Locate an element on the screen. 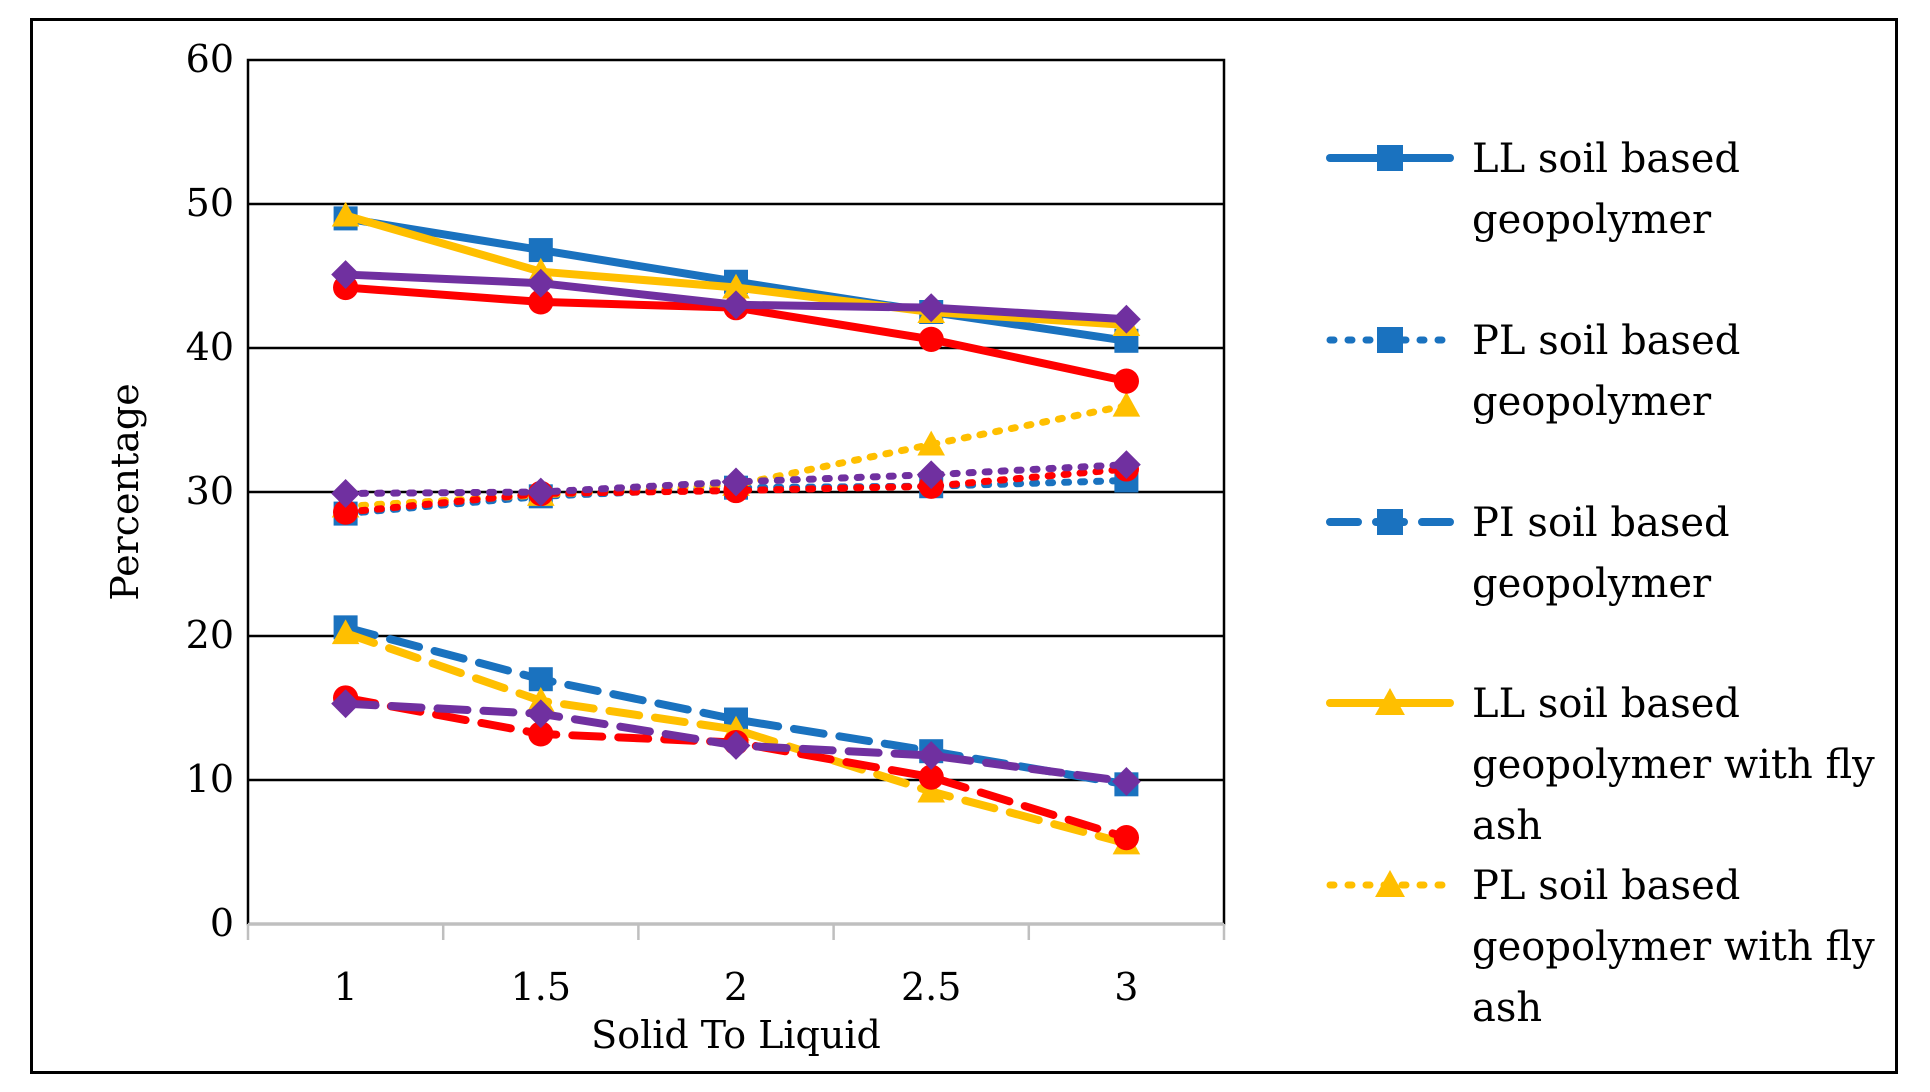  legend-label: PI soil based is located at coordinates (1601, 523).